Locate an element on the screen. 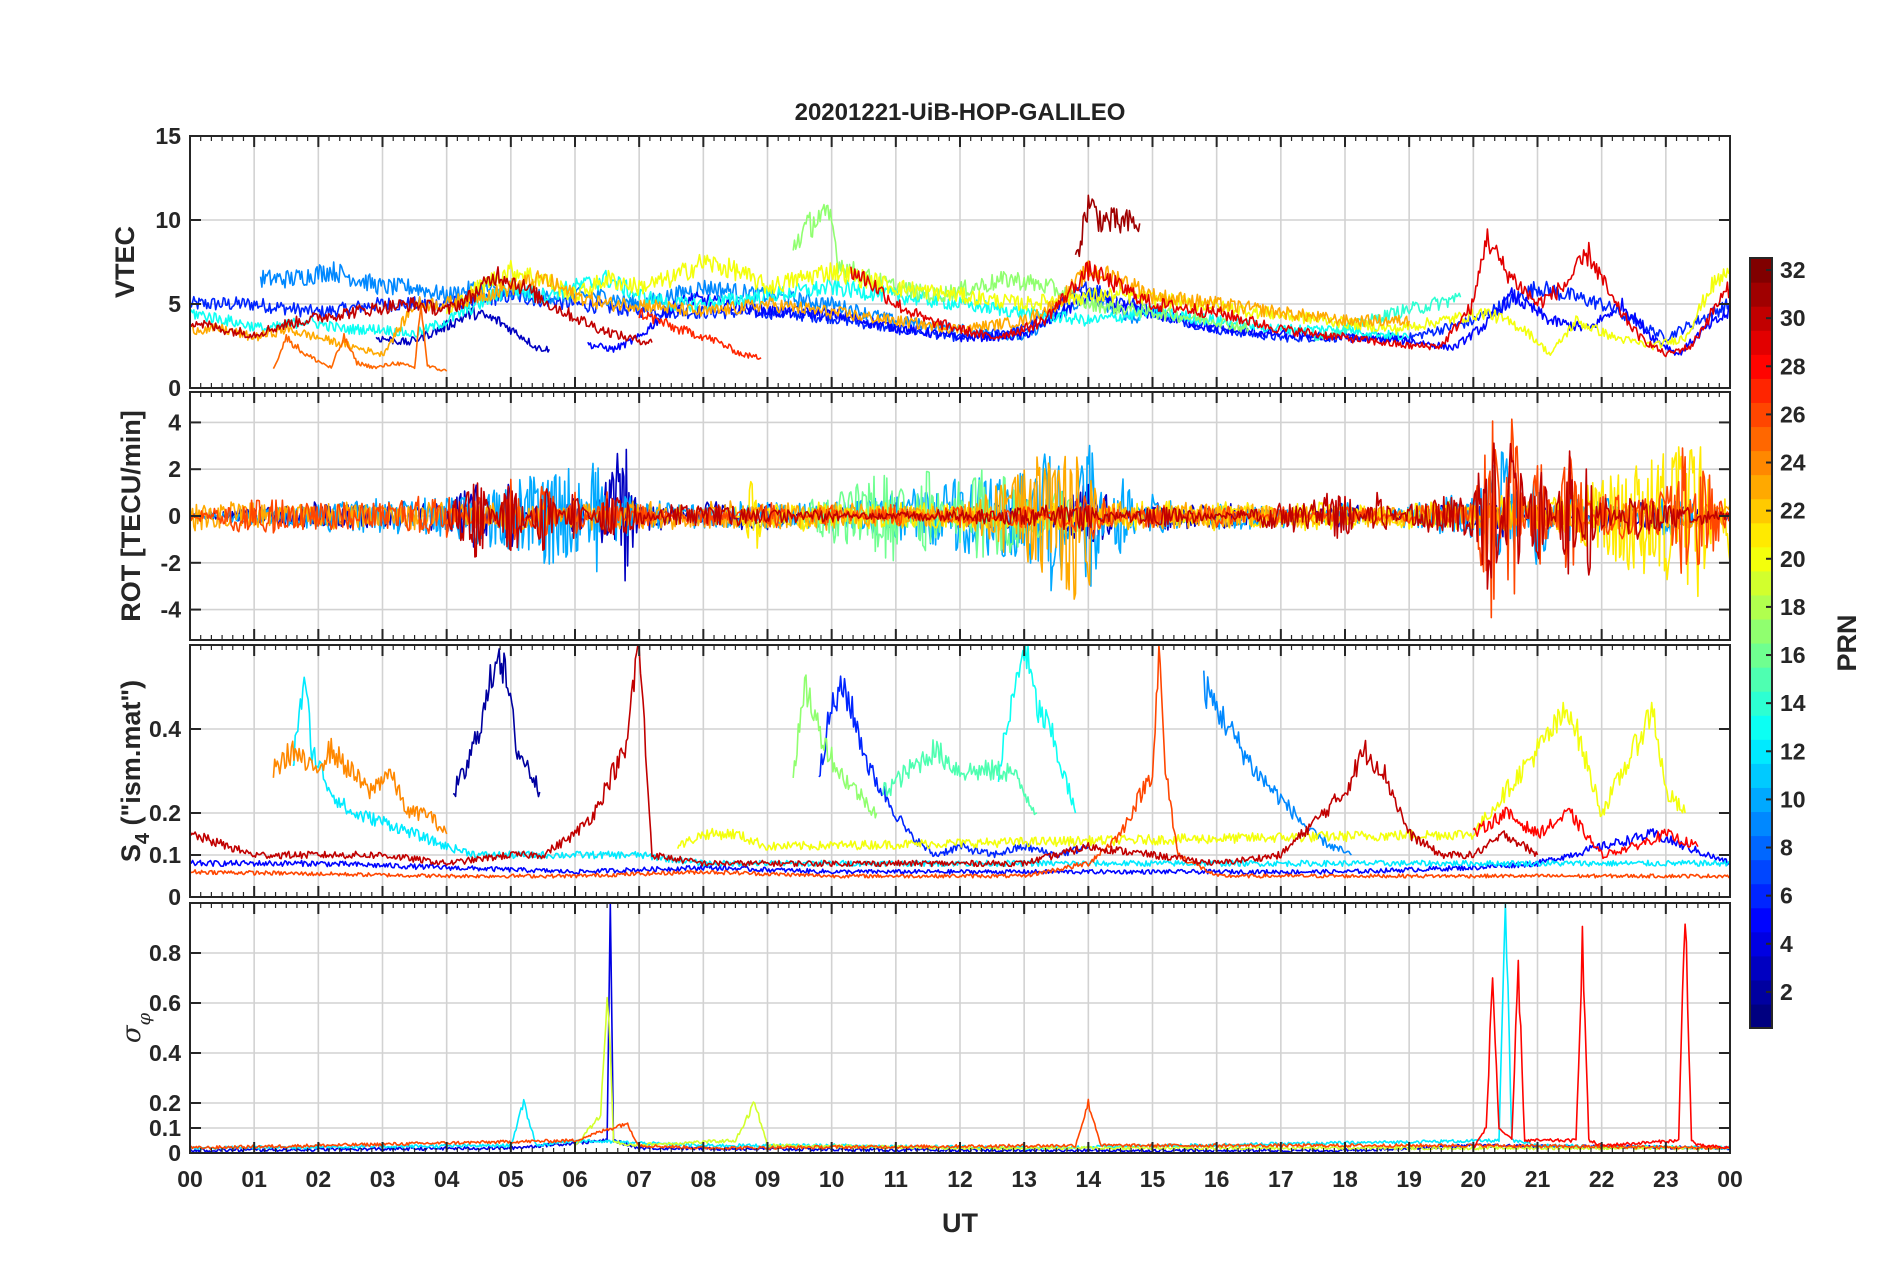 The height and width of the screenshot is (1272, 1902). x-tick-label: 12 is located at coordinates (960, 1179).